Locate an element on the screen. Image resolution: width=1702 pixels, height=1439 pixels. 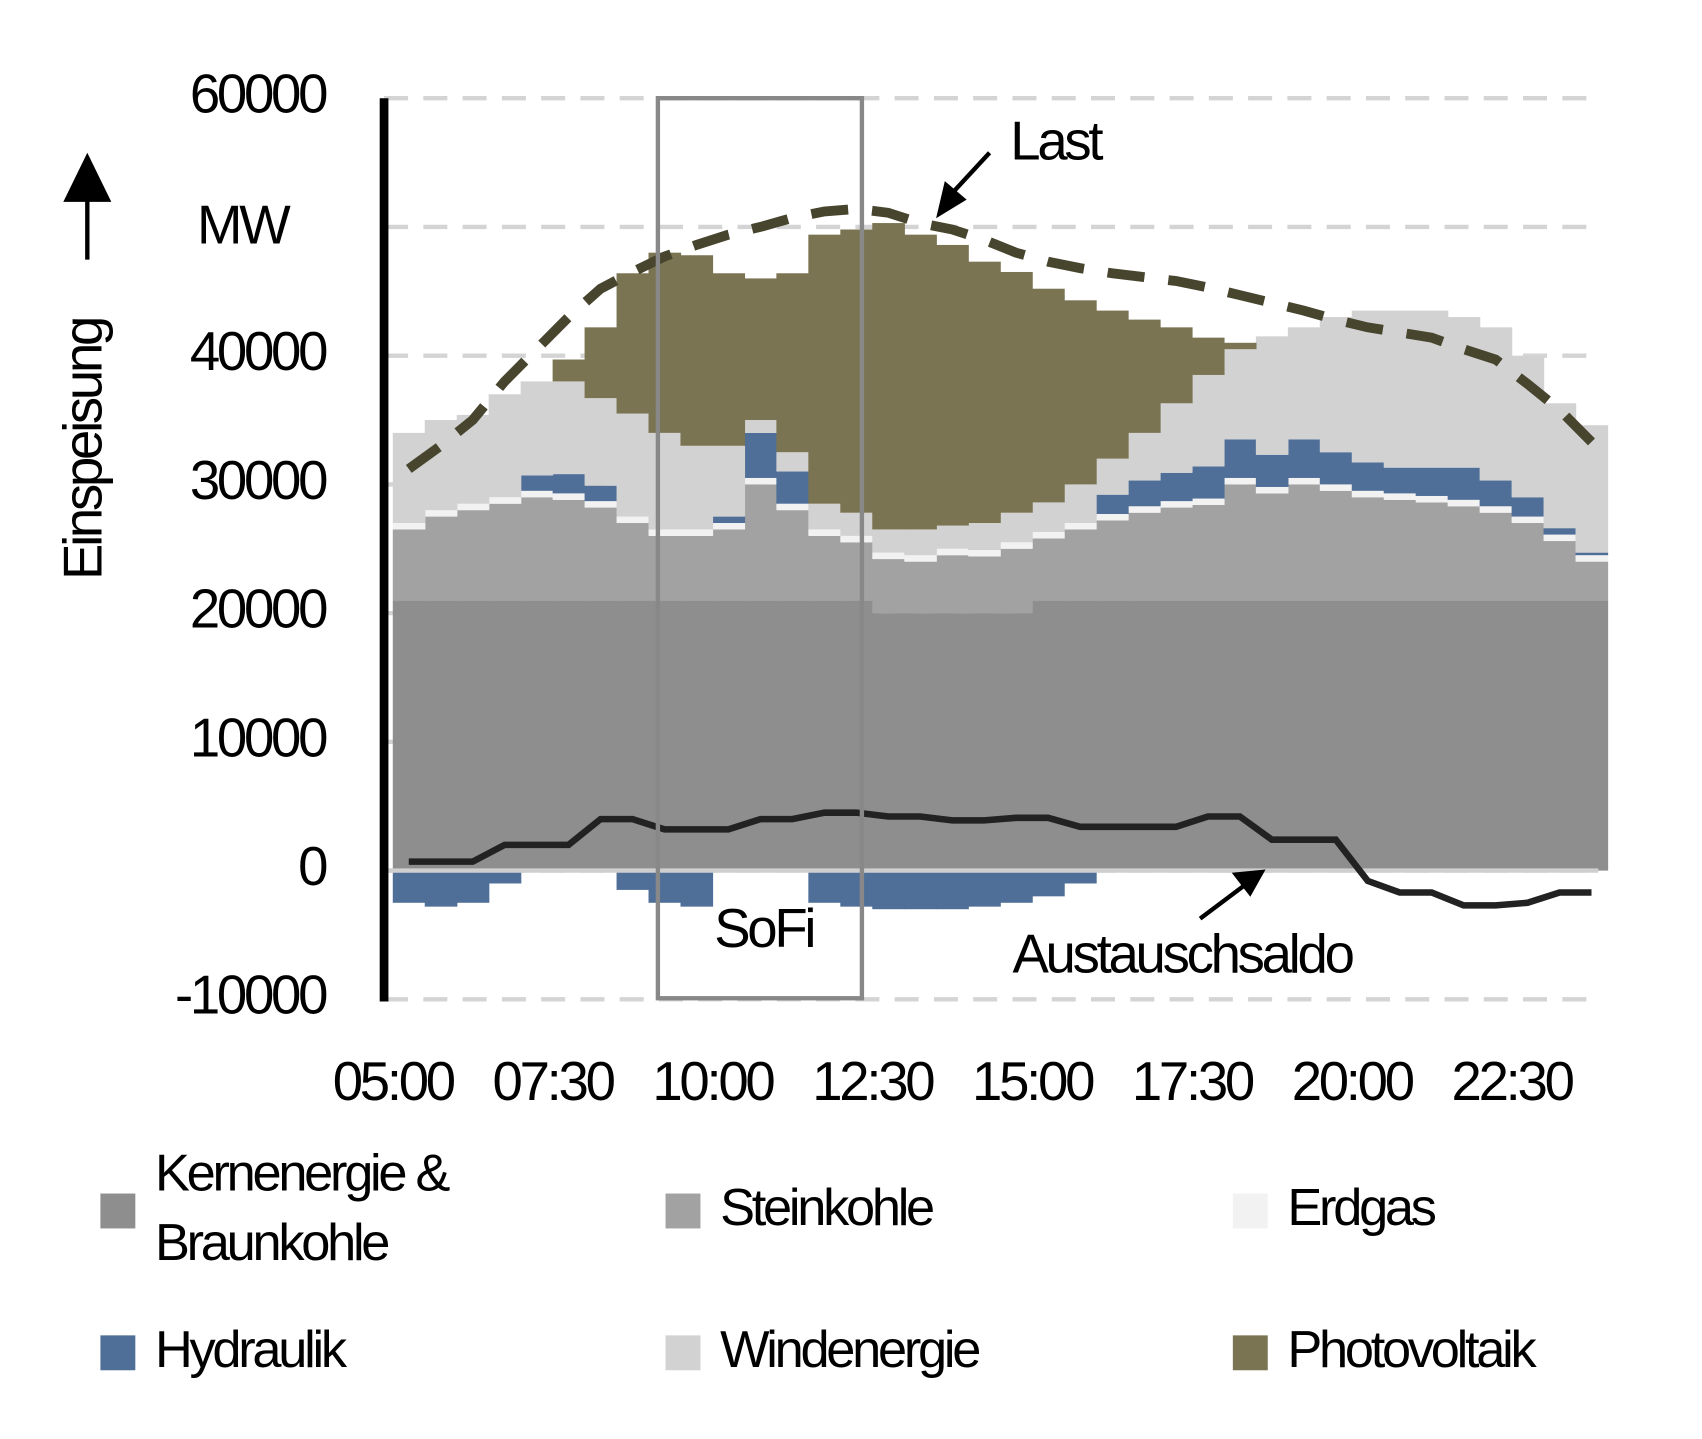
legend-label: Steinkohle is located at coordinates (827, 1208).